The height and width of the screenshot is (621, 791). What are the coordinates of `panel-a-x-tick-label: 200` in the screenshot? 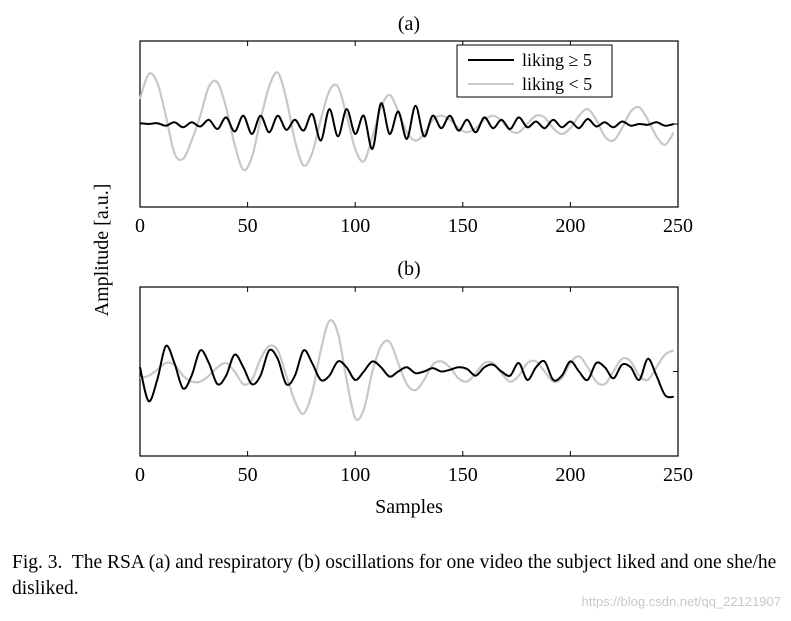 It's located at (570, 226).